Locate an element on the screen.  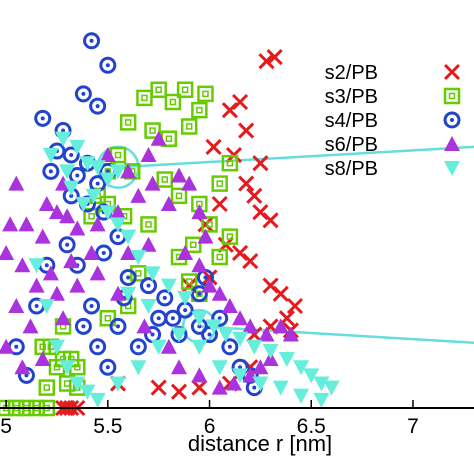
x-tick-label: 6.5 is located at coordinates (311, 426).